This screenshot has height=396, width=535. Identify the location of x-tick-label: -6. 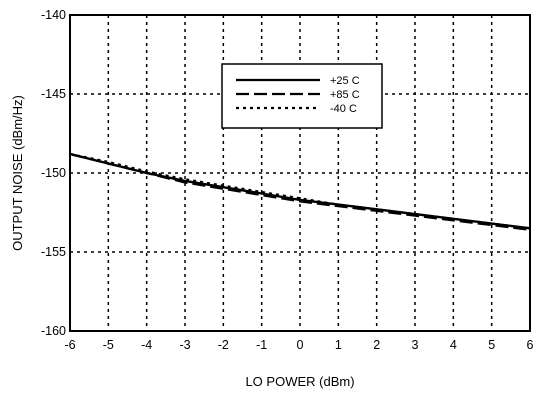
(69, 345).